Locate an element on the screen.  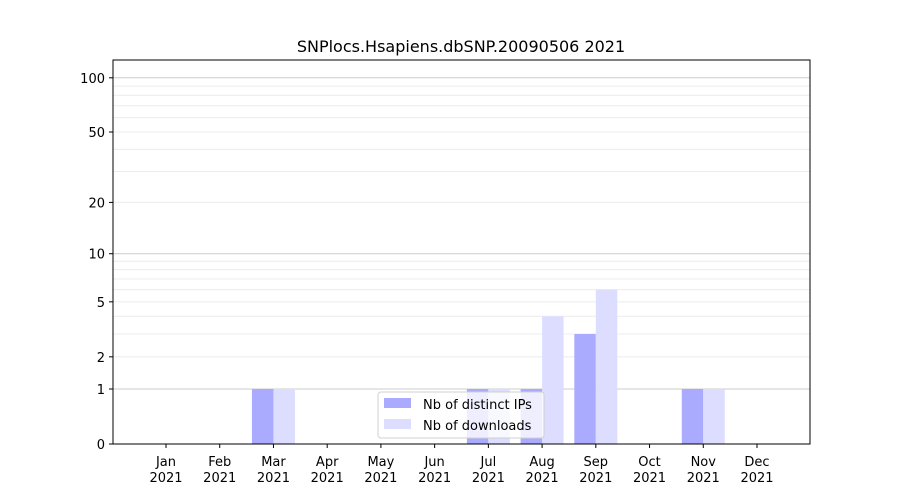
x-tick-label-month: Jan is located at coordinates (165, 462).